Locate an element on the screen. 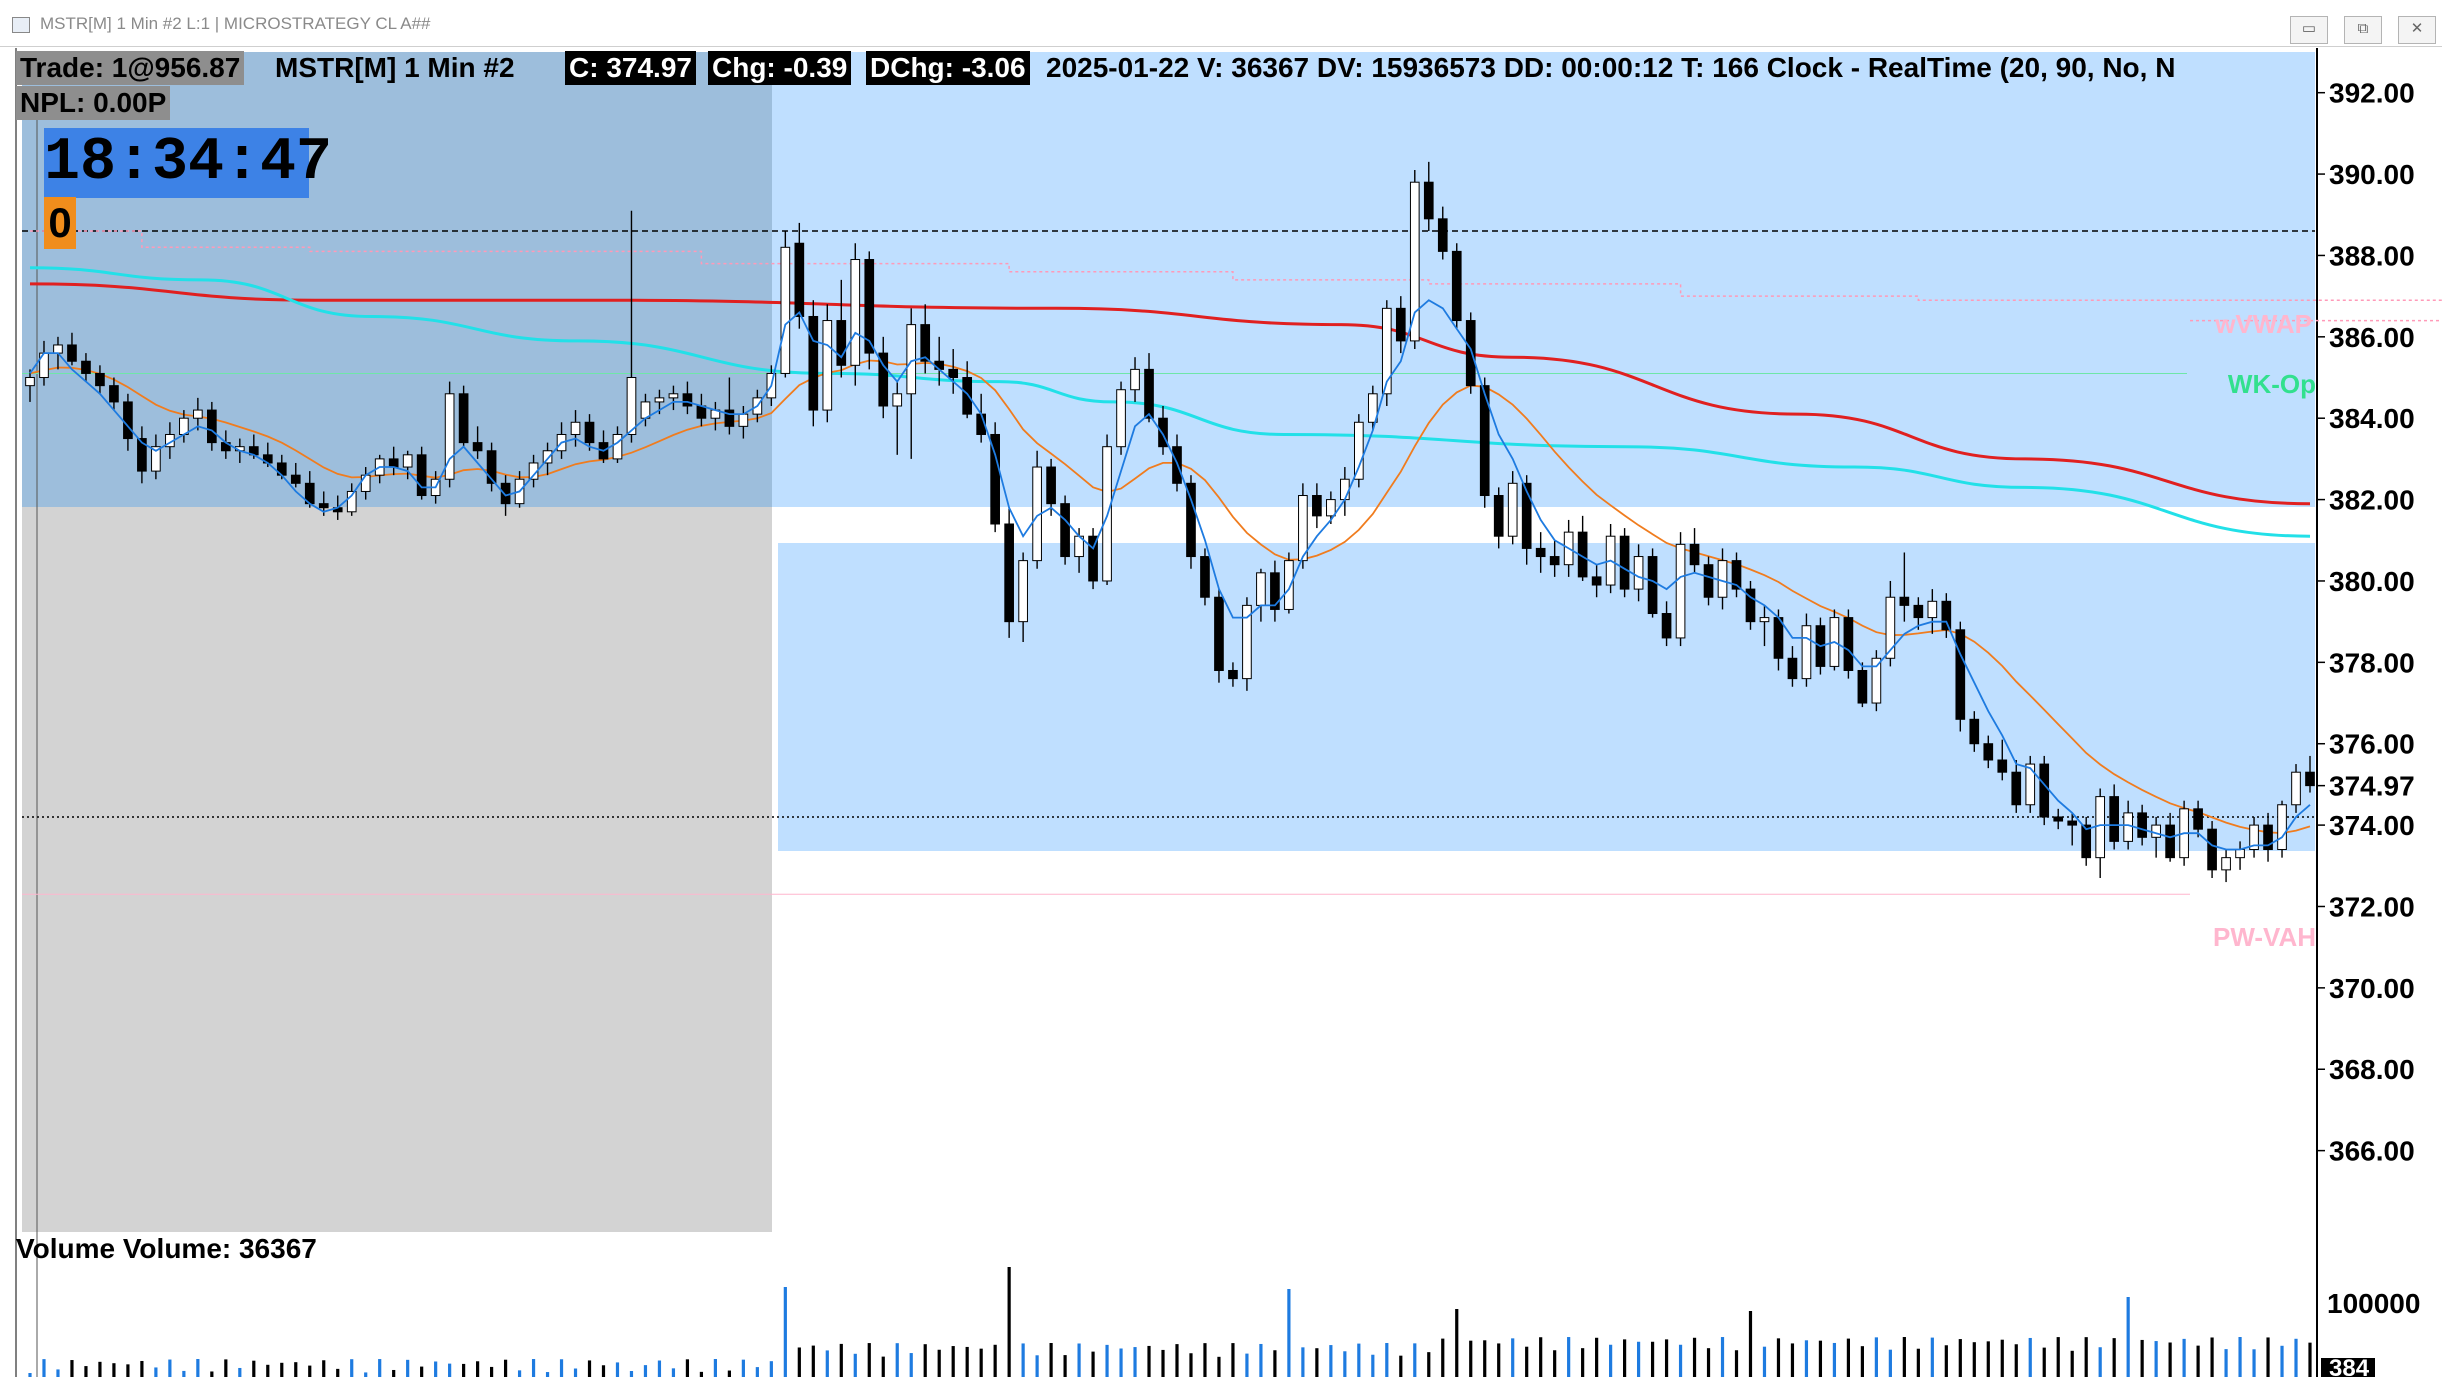  price-tick-label: 374.97 is located at coordinates (2372, 786).